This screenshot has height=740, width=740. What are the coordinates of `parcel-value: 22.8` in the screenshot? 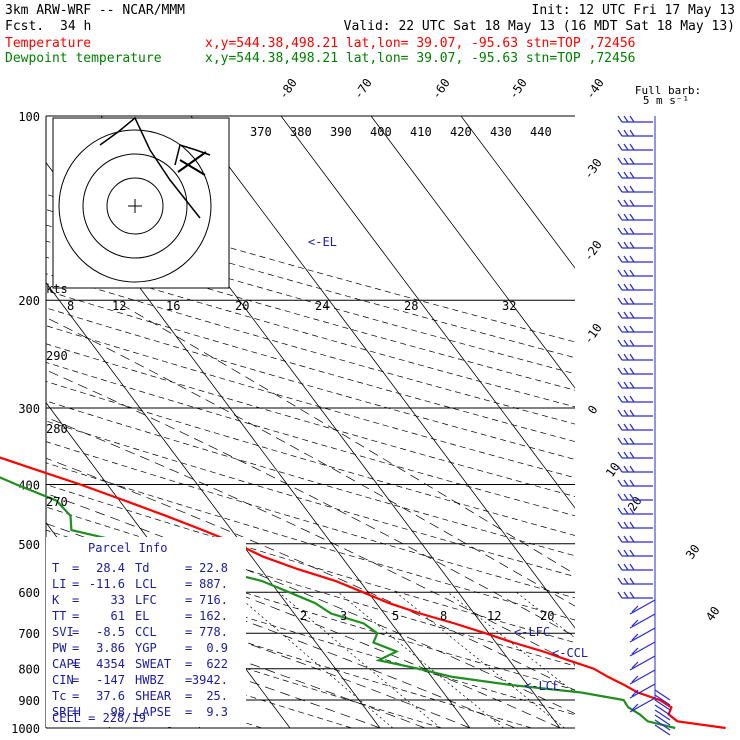 It's located at (213, 568).